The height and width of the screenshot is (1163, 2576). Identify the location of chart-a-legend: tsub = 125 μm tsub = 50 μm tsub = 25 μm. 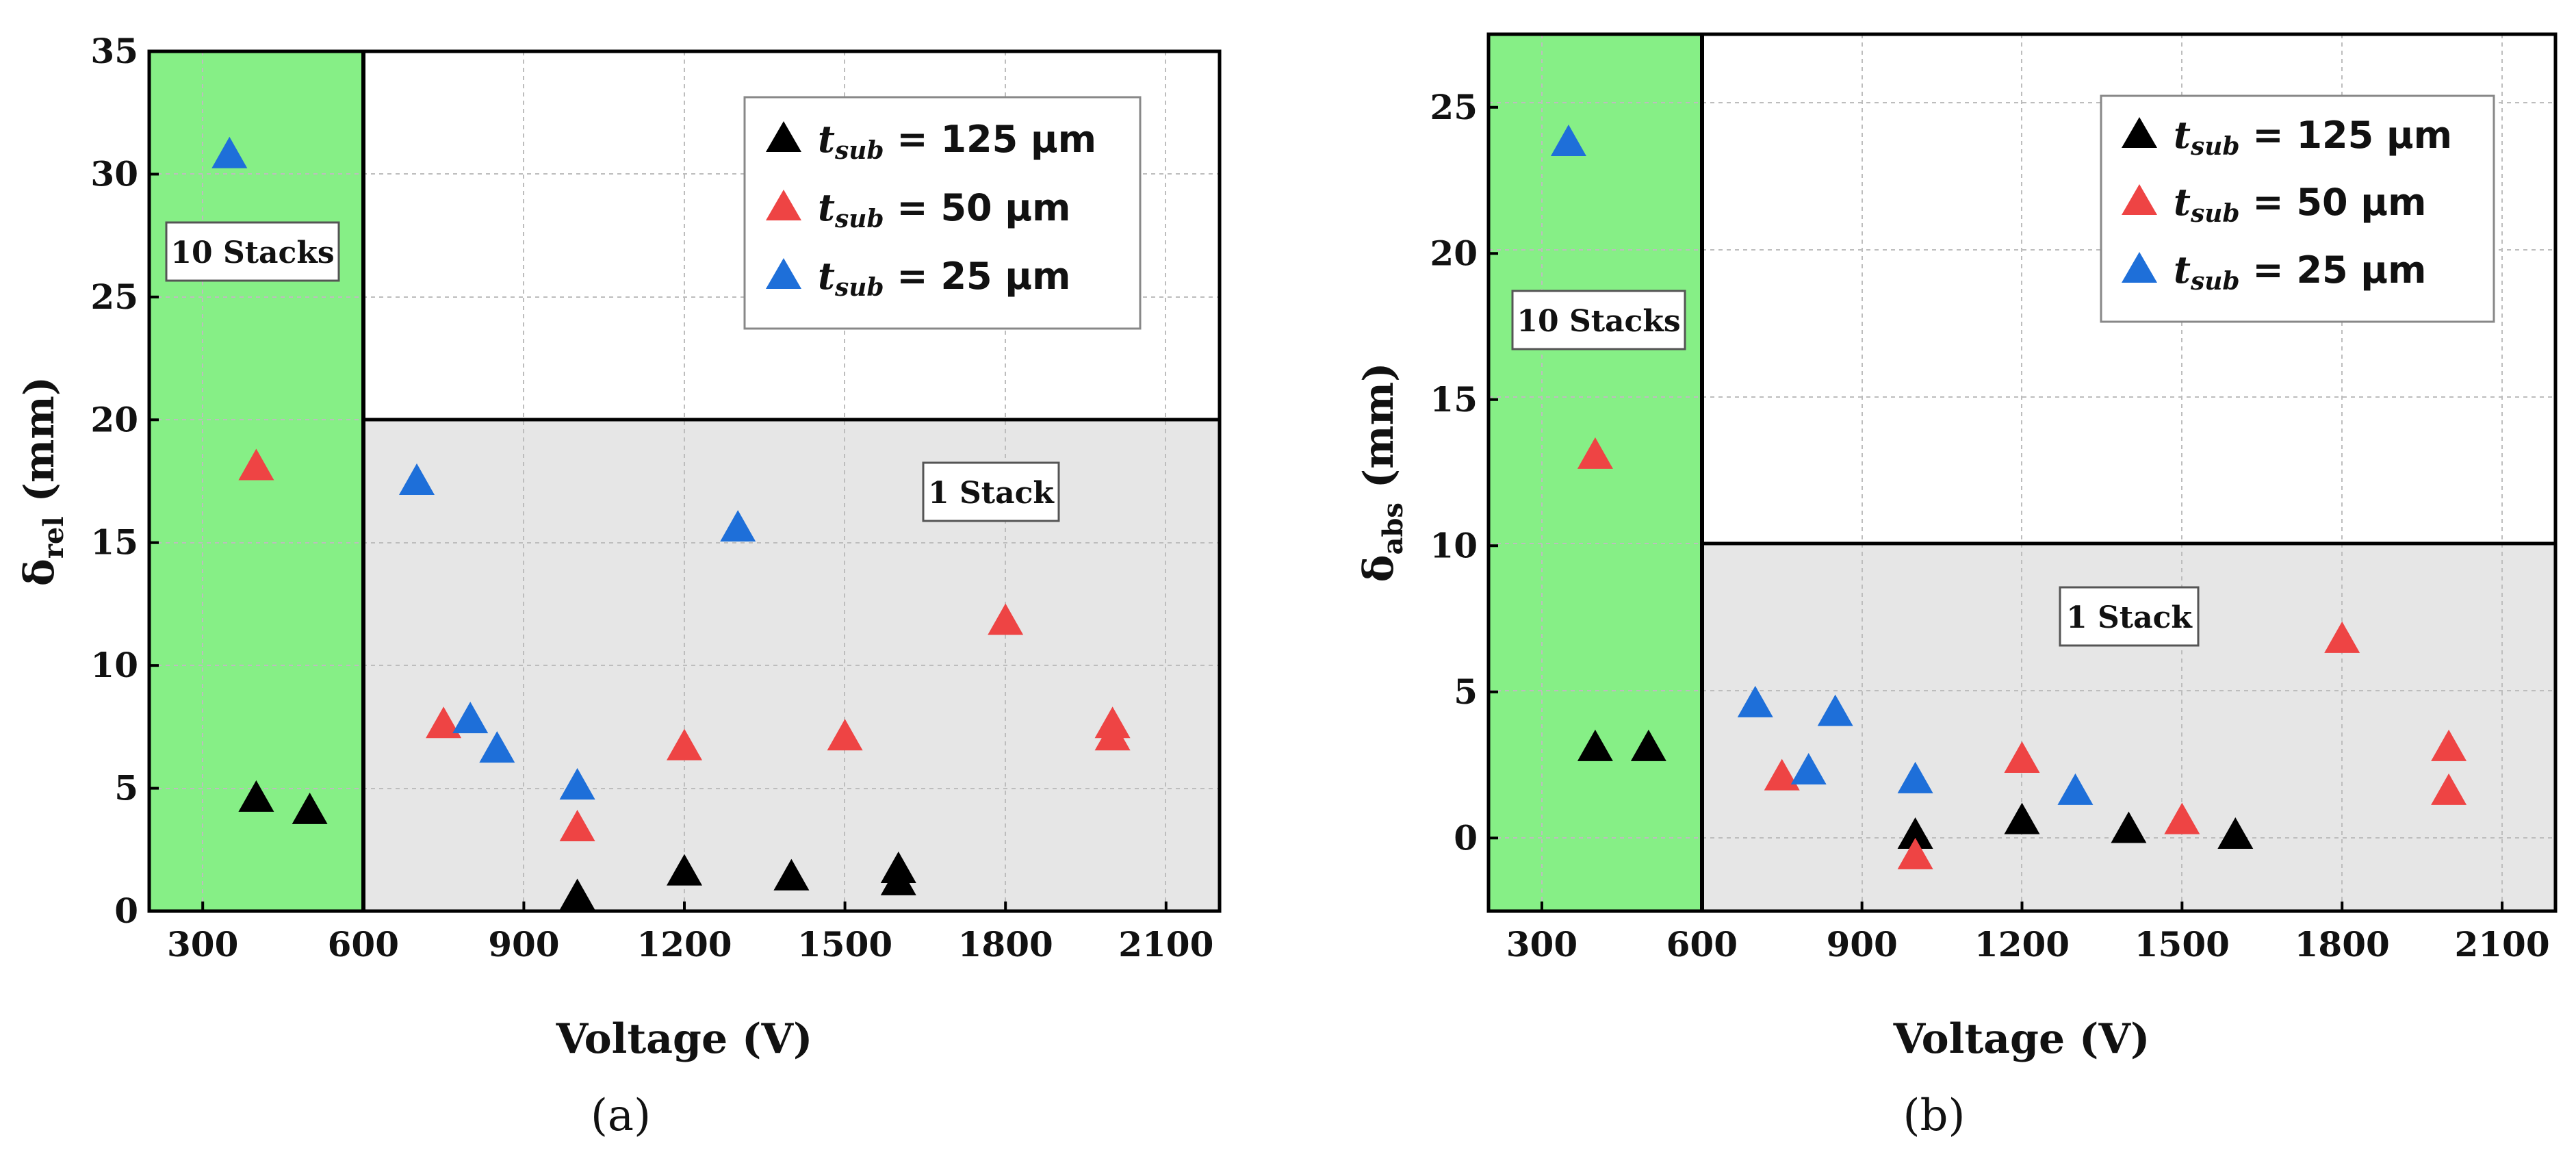
(942, 213).